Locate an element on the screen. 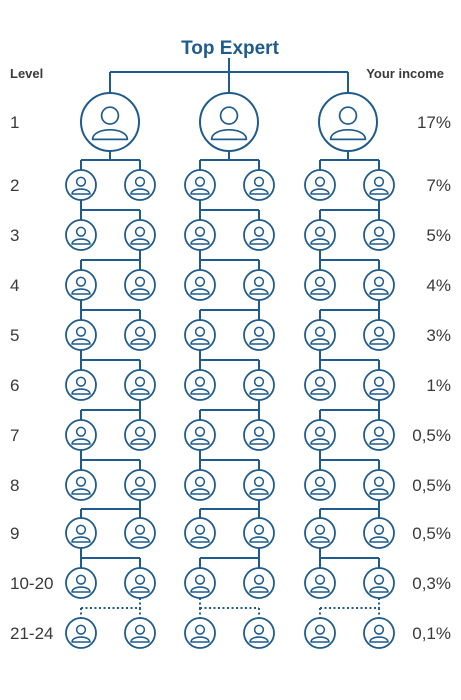  level-label: 10-20 is located at coordinates (31, 583).